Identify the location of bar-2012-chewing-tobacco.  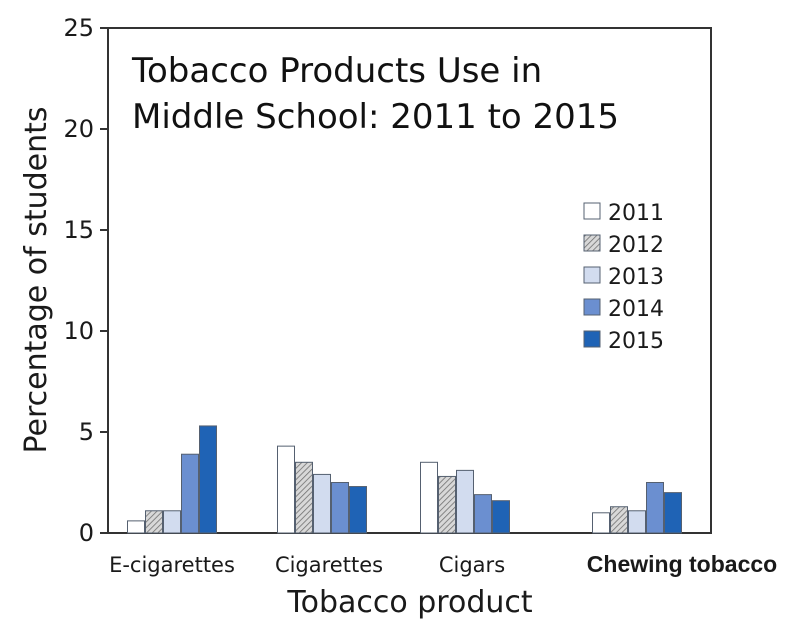
(619, 520).